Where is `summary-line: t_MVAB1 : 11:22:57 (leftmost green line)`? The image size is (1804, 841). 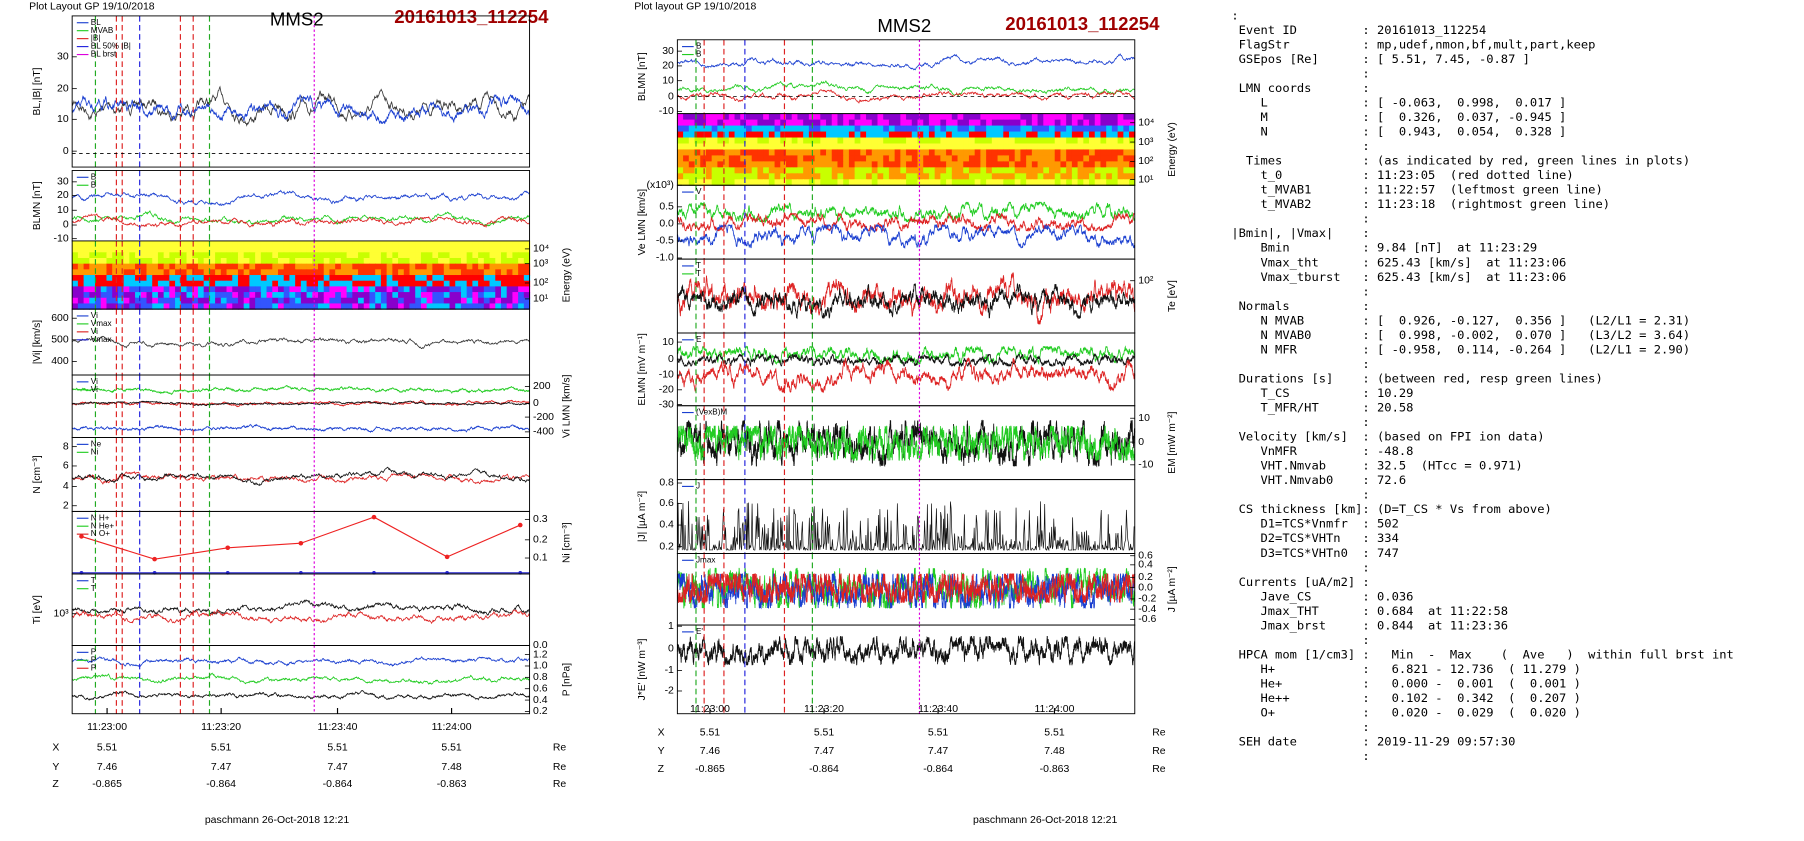 summary-line: t_MVAB1 : 11:22:57 (leftmost green line) is located at coordinates (1416, 190).